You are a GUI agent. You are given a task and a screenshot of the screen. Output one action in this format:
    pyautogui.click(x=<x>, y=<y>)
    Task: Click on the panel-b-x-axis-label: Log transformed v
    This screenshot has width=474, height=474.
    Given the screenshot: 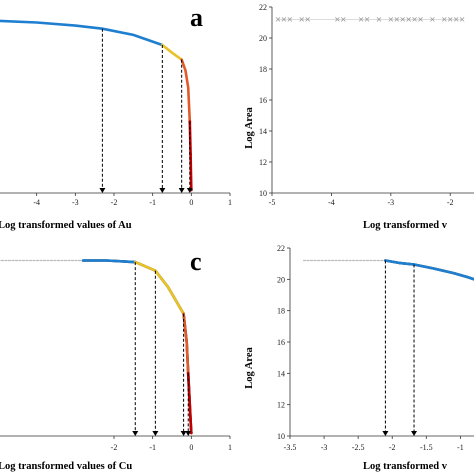 What is the action you would take?
    pyautogui.click(x=405, y=225)
    